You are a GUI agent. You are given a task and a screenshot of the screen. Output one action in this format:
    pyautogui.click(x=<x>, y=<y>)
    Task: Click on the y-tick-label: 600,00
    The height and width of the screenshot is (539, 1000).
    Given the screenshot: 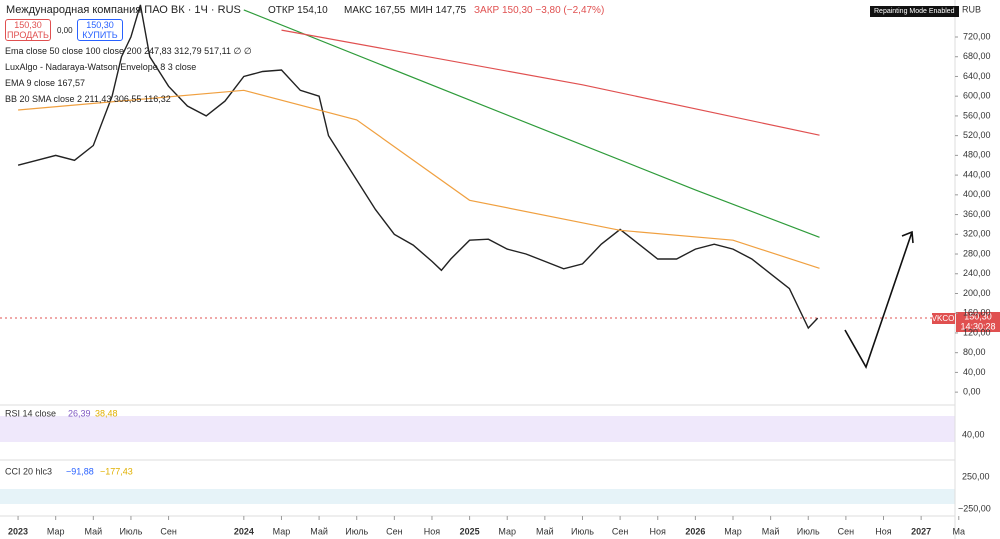 What is the action you would take?
    pyautogui.click(x=977, y=96)
    